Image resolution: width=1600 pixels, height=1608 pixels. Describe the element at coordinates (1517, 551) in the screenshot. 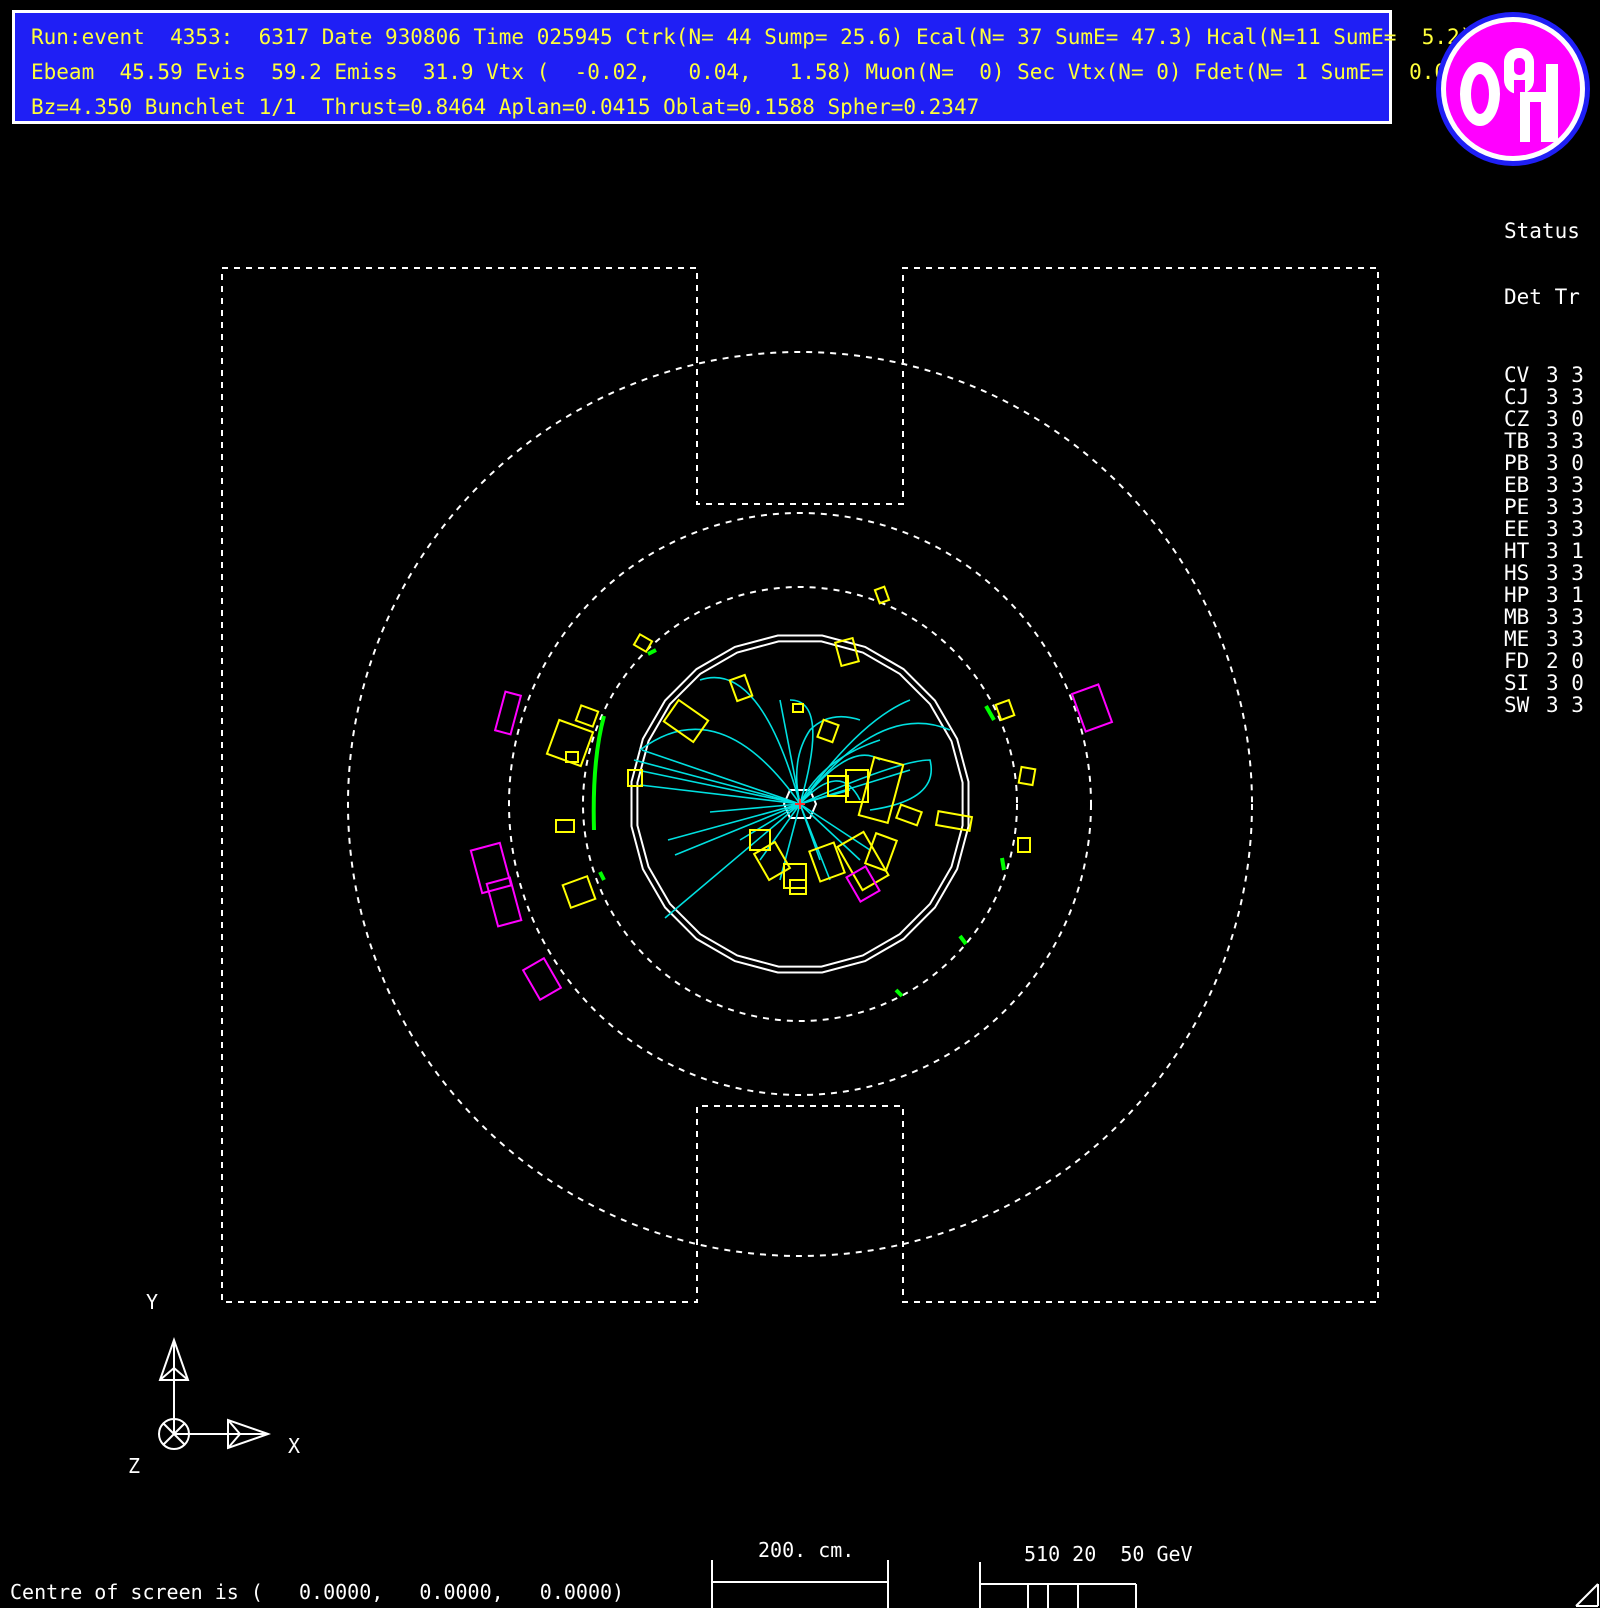

I see `status-row: HT` at that location.